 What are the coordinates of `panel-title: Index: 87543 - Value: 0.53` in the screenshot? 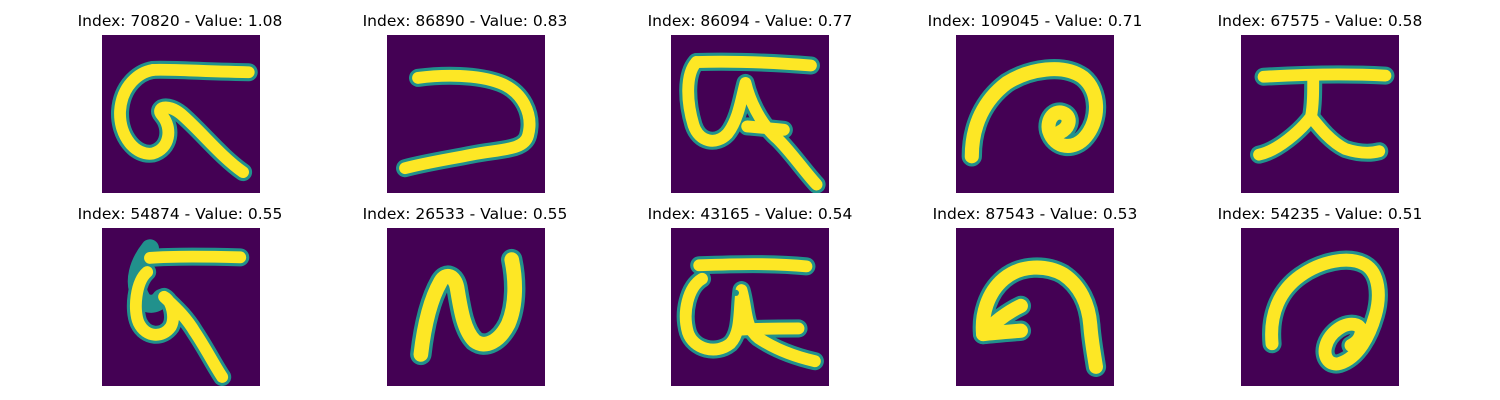 It's located at (1035, 214).